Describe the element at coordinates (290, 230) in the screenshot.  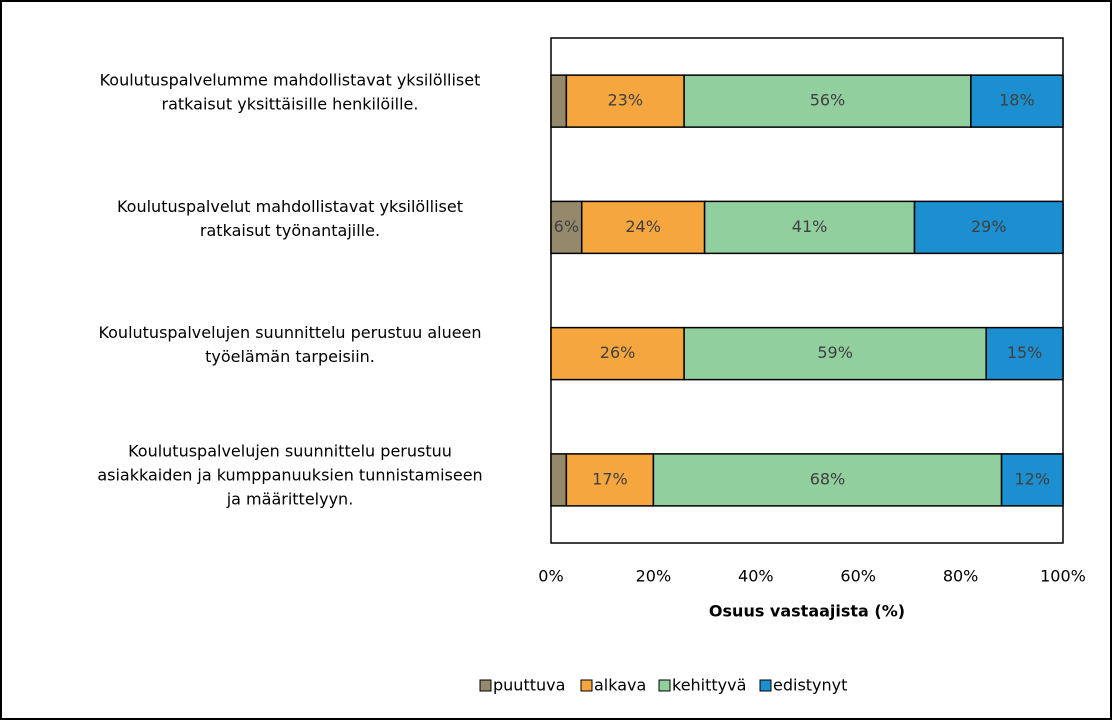
I see `y-tick-label: ratkaisut työnantajille.` at that location.